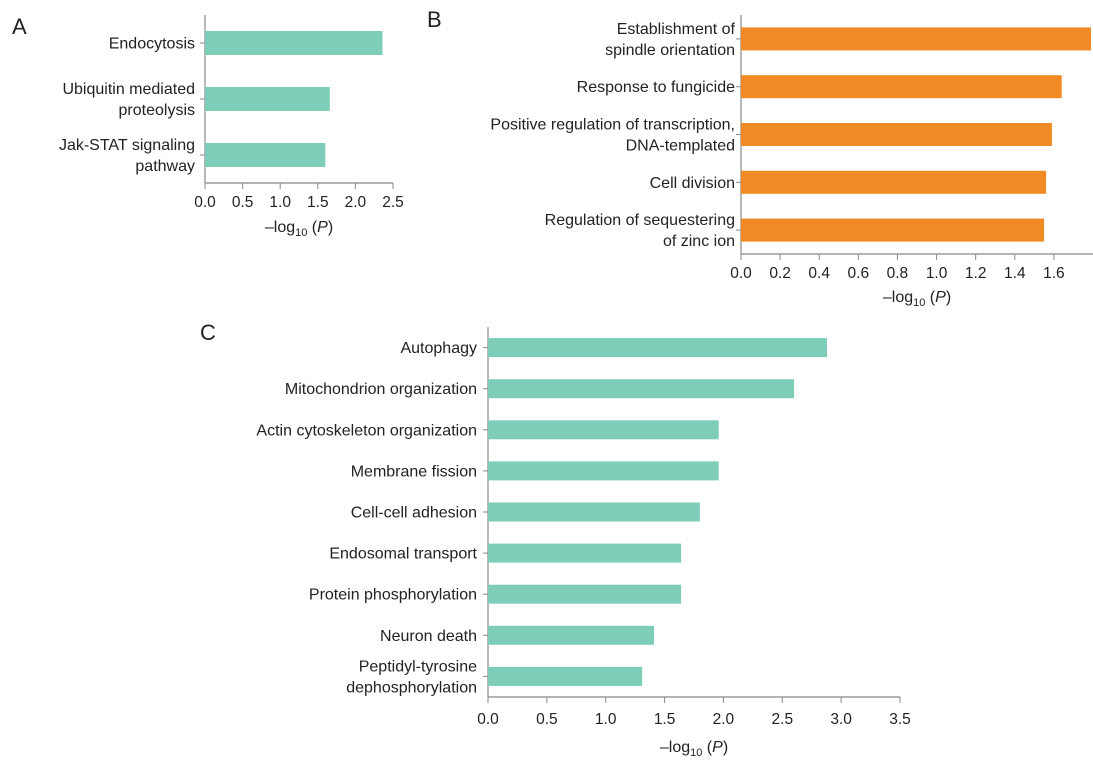 Image resolution: width=1093 pixels, height=762 pixels. I want to click on x-tick-label-c-5: 2.0, so click(724, 719).